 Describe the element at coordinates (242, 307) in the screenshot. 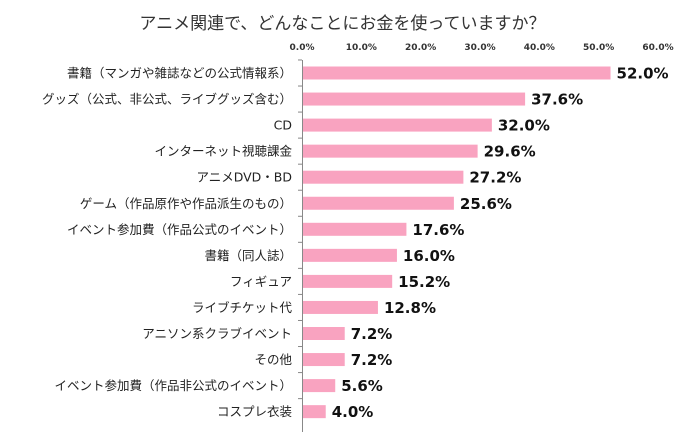

I see `category-label: ライブチケット代` at that location.